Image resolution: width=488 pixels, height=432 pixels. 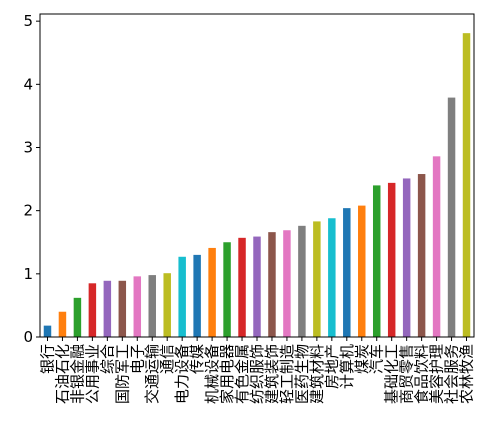 What do you see at coordinates (302, 374) in the screenshot?
I see `x-tick-label: 医药生物` at bounding box center [302, 374].